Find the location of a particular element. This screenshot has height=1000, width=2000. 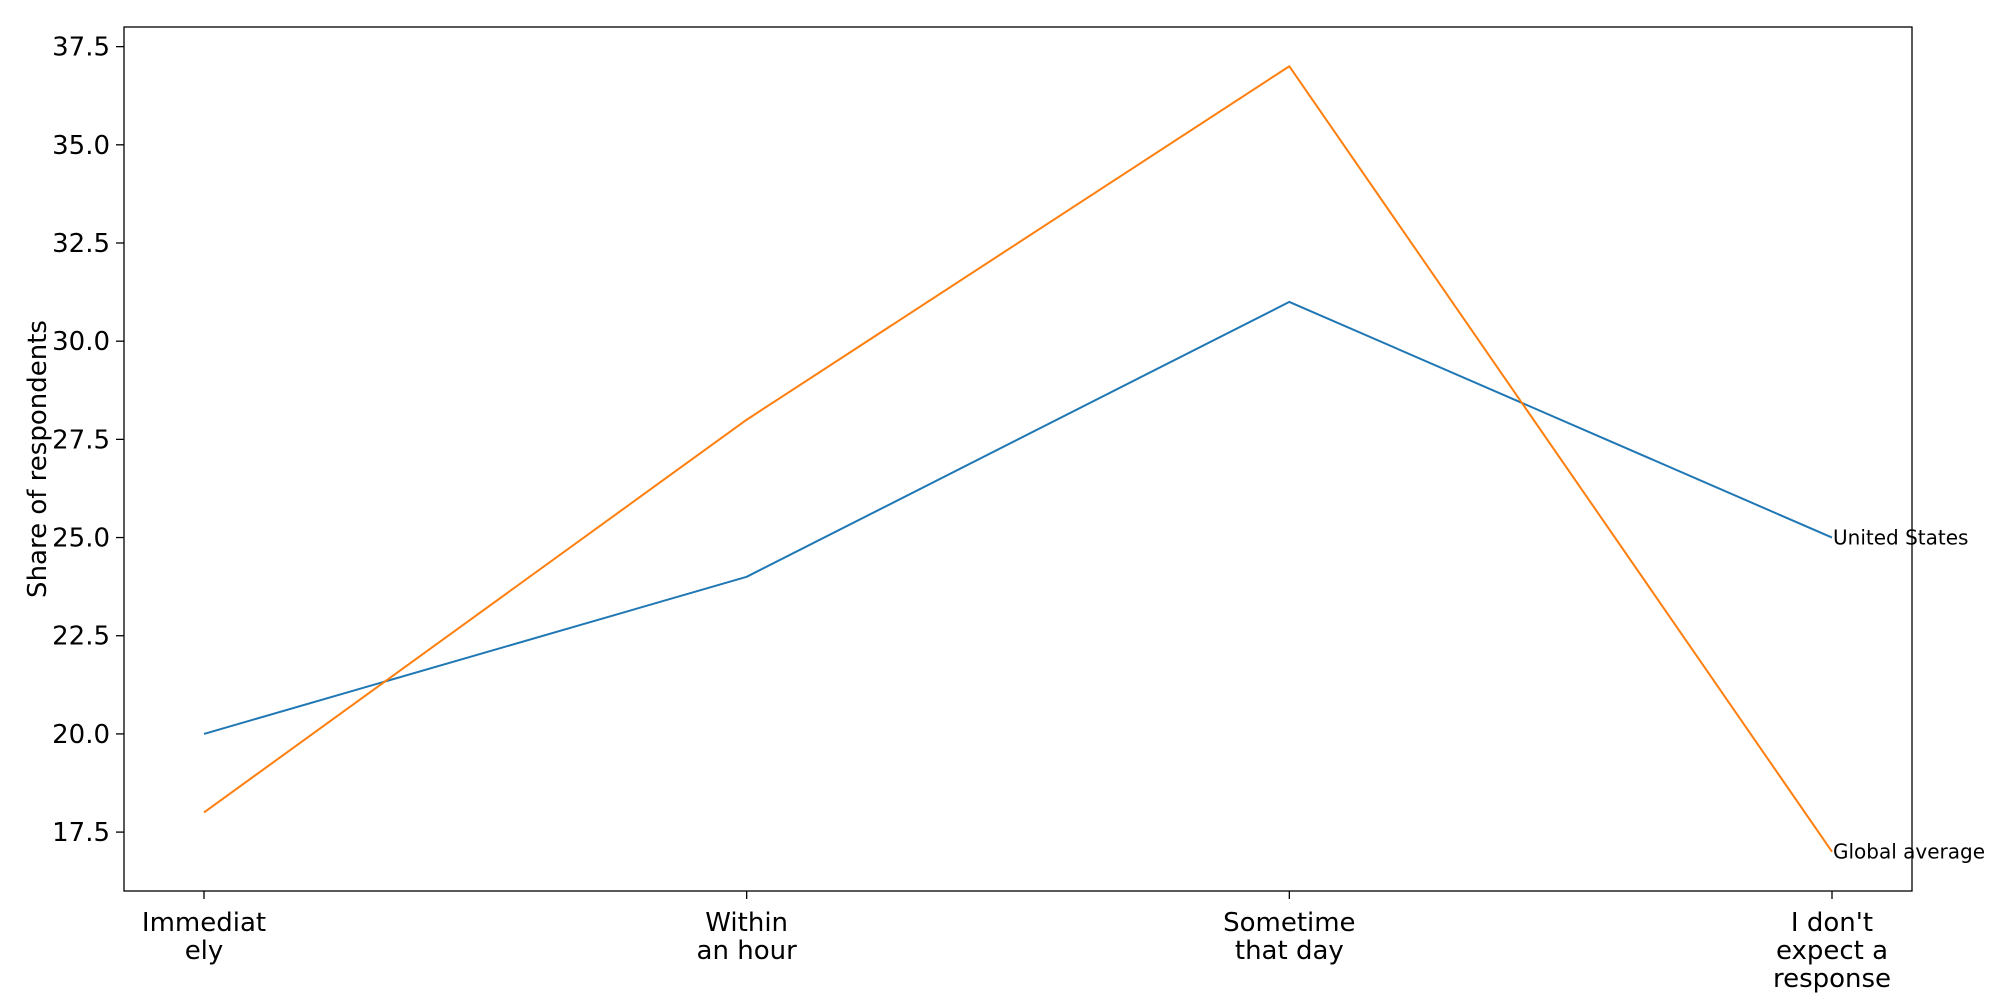

x-tick-label-line: Sometime is located at coordinates (1289, 923).